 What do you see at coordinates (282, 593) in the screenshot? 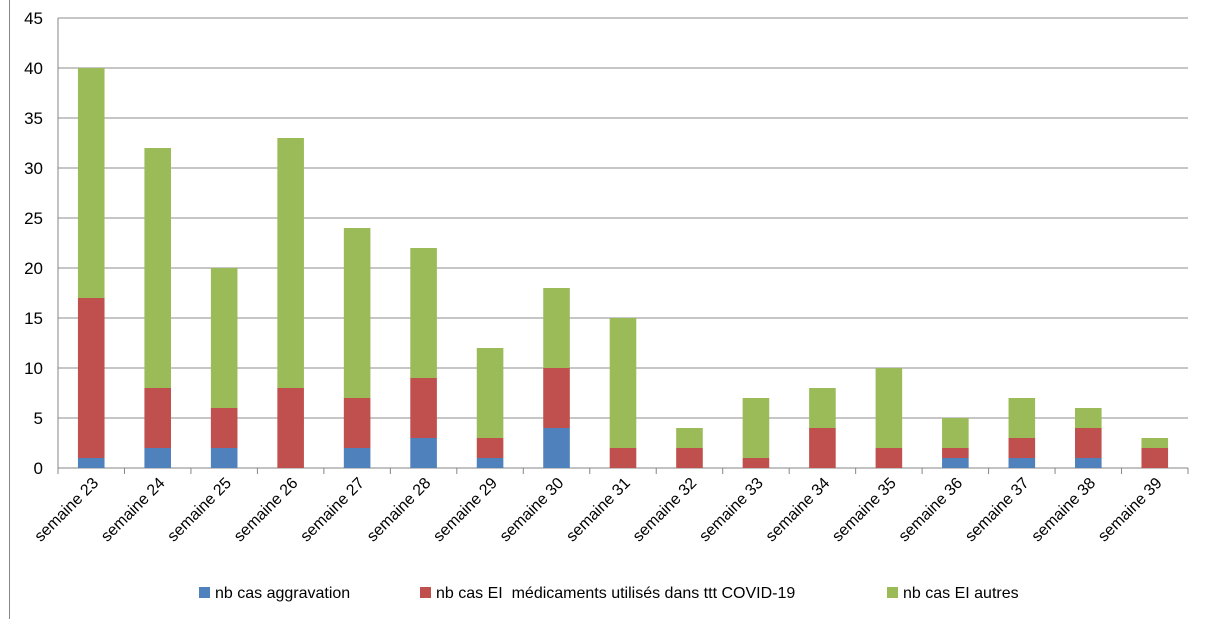
I see `legend-label-series-1: nb cas aggravation` at bounding box center [282, 593].